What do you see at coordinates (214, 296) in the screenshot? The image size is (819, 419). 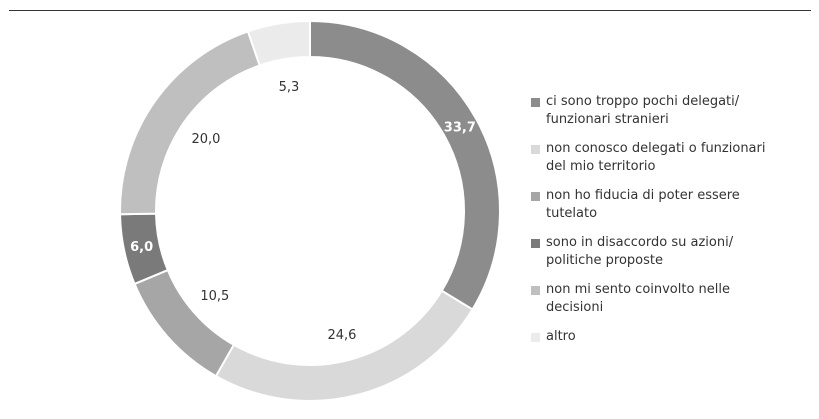 I see `slice-value-label: 10,5` at bounding box center [214, 296].